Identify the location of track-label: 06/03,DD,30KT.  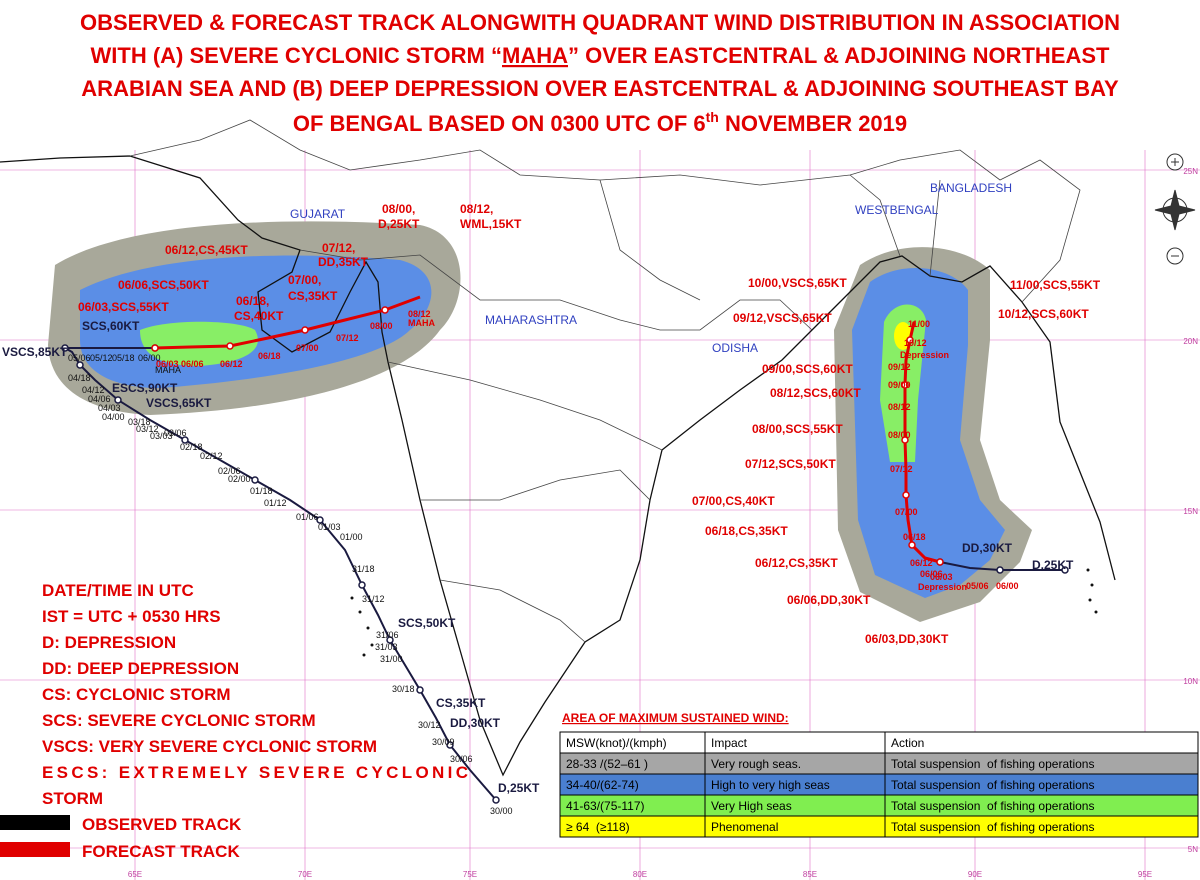
(907, 639).